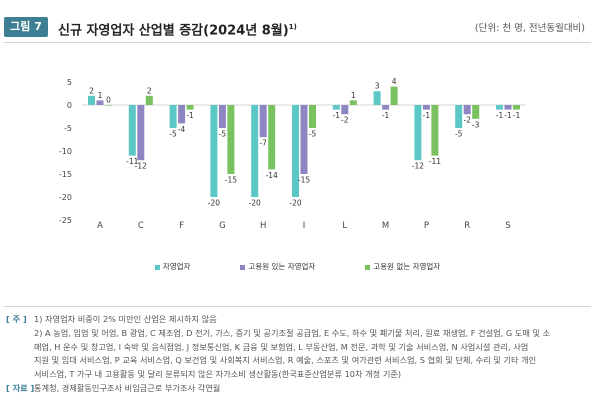  I want to click on data-label: -14, so click(272, 175).